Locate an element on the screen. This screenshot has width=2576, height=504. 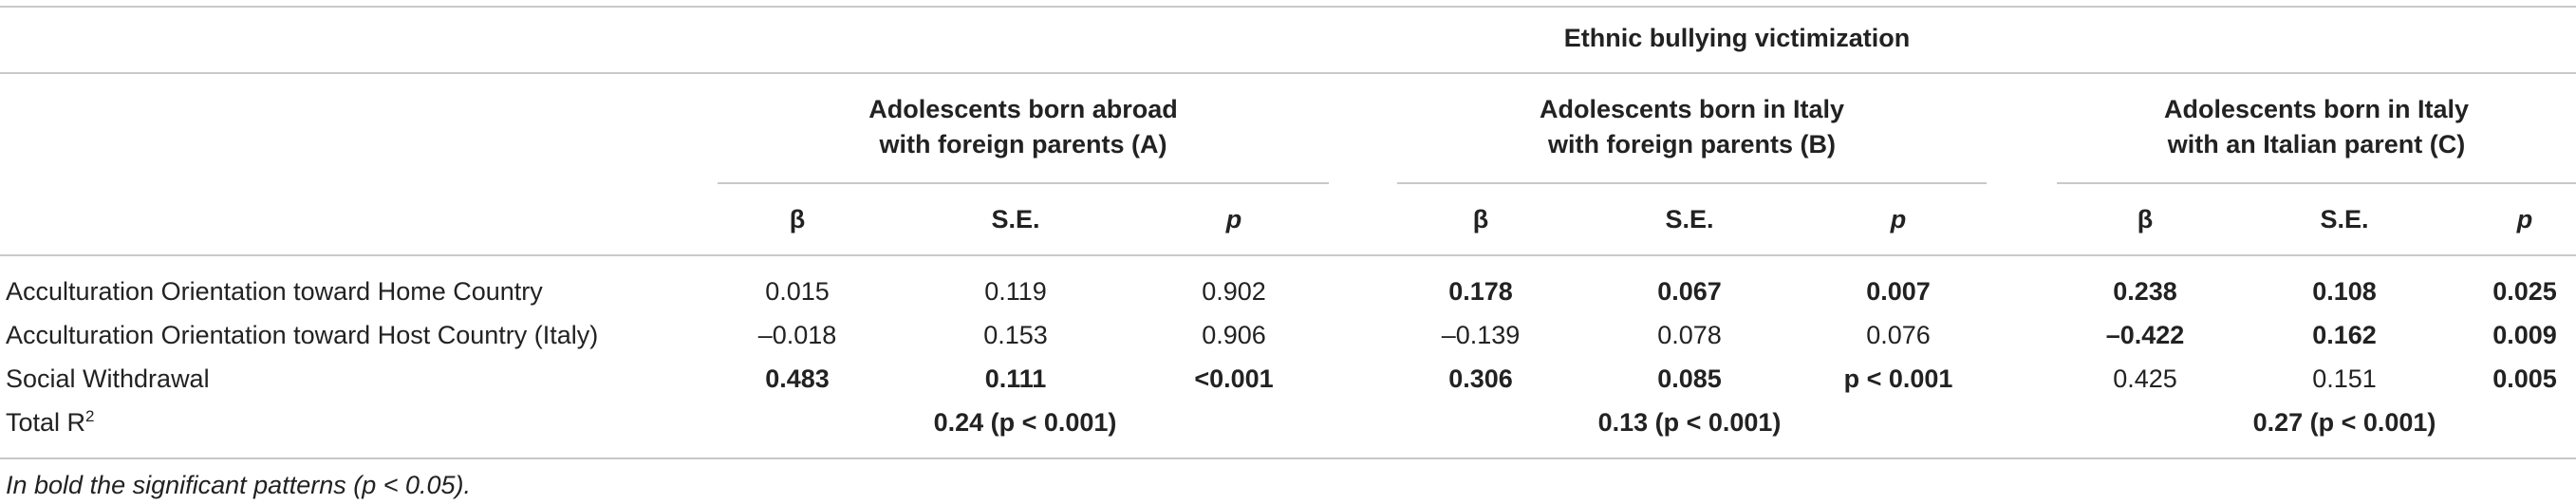
total-r2-label: Total R2 is located at coordinates (51, 423).